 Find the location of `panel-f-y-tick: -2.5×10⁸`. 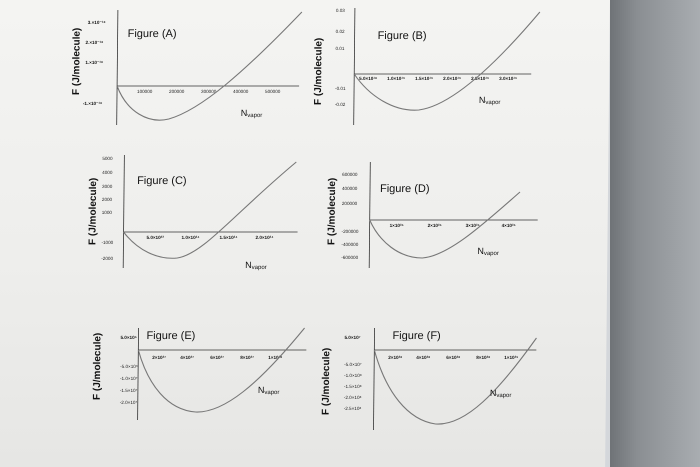

panel-f-y-tick: -2.5×10⁸ is located at coordinates (353, 408).